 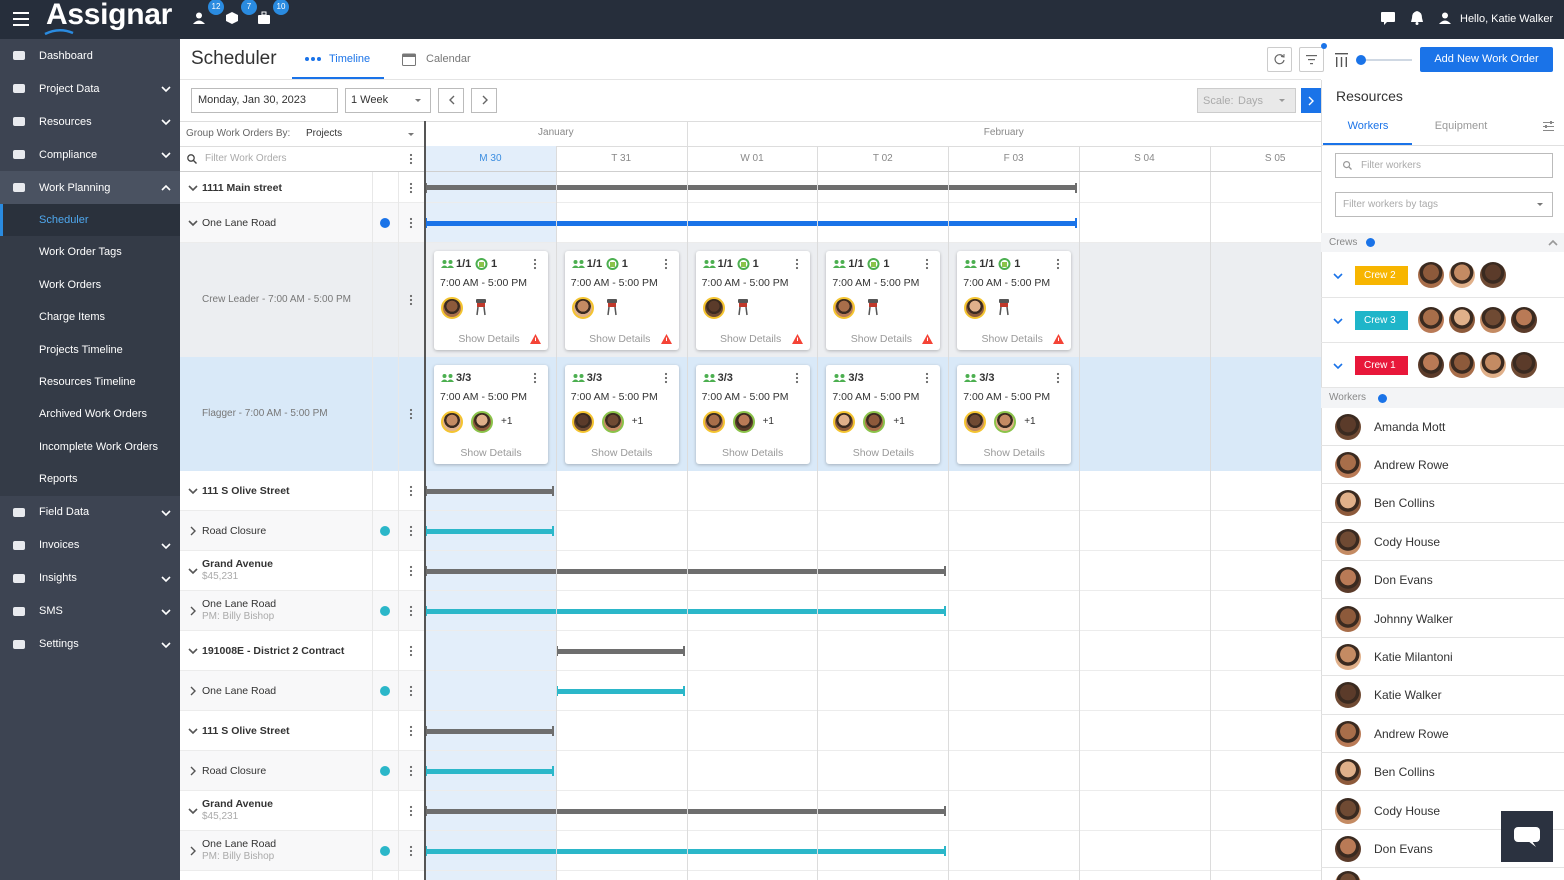 I want to click on menu-icon, so click(x=21, y=19).